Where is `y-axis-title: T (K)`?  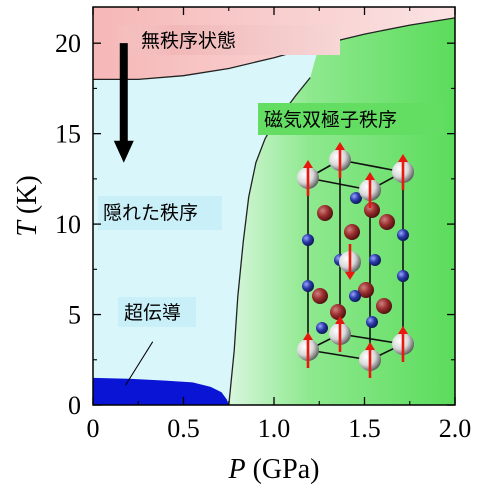
y-axis-title: T (K) is located at coordinates (27, 205).